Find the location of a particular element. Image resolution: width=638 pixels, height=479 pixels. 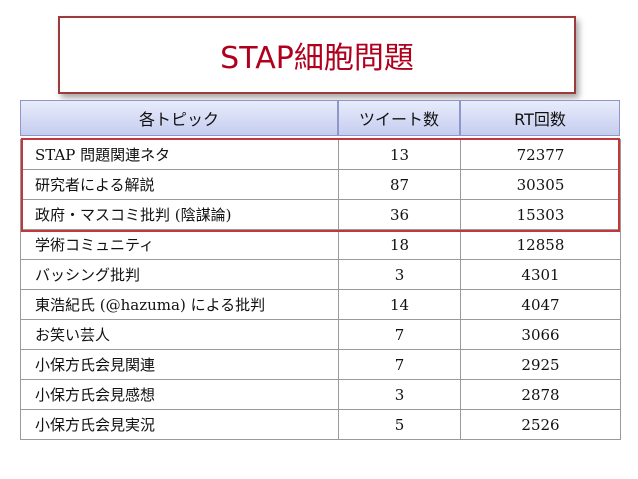

header-topic: 各トピック is located at coordinates (179, 118).